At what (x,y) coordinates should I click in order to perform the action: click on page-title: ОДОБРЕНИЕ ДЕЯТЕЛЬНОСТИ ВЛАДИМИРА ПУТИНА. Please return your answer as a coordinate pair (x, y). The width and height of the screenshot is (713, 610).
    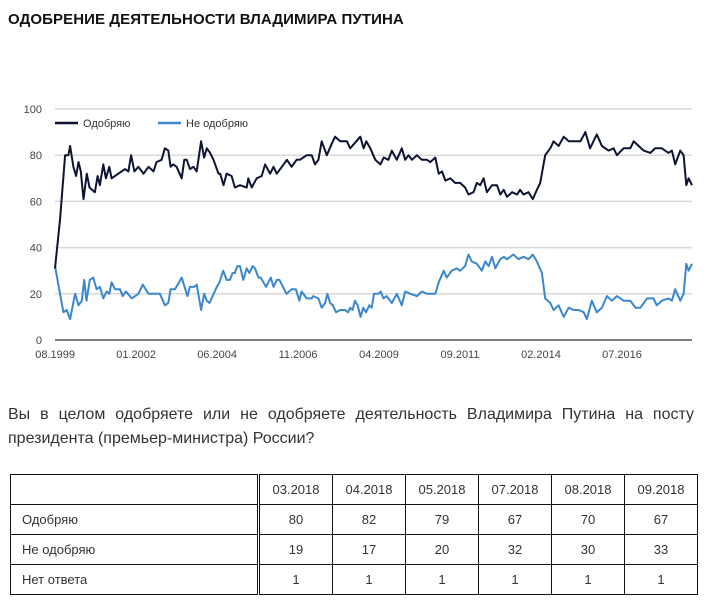
    Looking at the image, I should click on (206, 19).